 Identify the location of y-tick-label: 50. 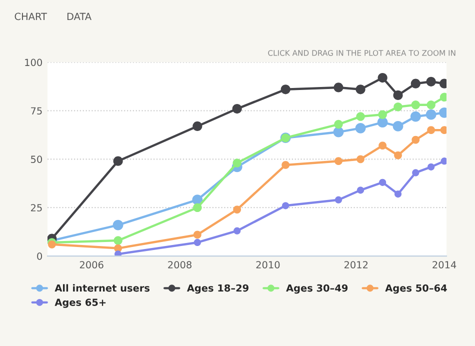
(36, 159).